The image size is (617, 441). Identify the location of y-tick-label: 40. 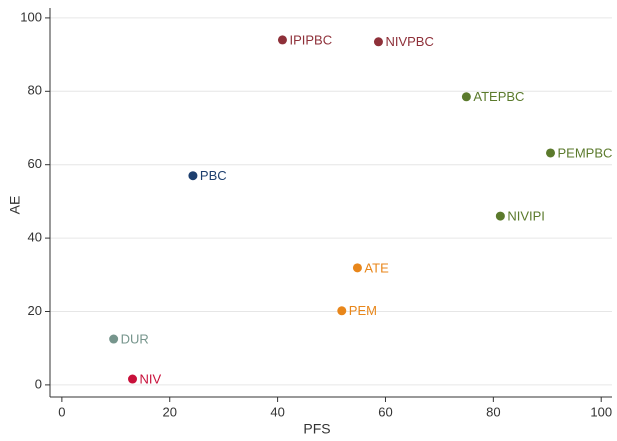
(35, 237).